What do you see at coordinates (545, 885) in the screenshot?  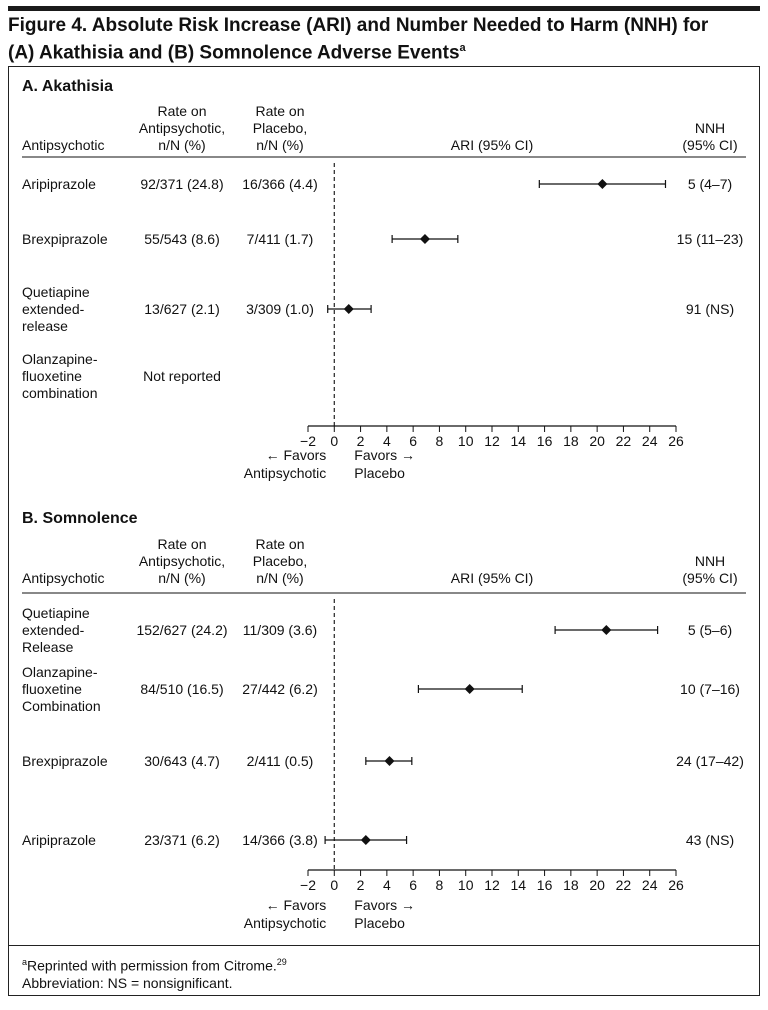 I see `panel-b-x-tick-label-16: 16` at bounding box center [545, 885].